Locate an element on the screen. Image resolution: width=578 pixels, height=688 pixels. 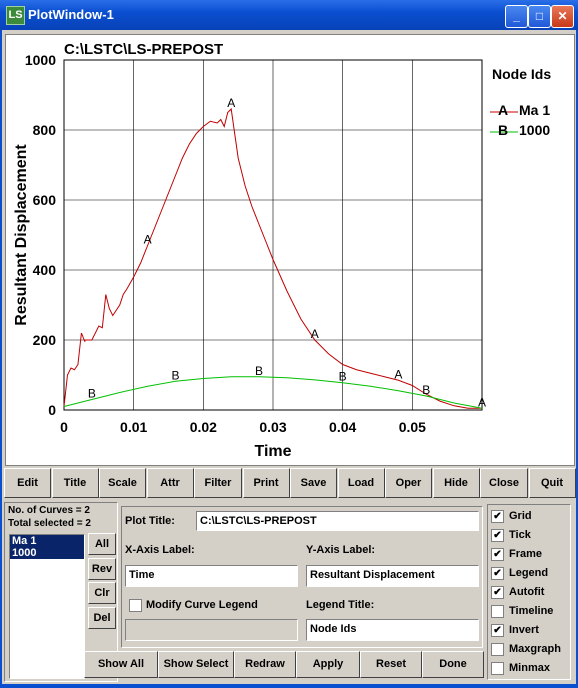
show-select-button: Show Select is located at coordinates (196, 664).